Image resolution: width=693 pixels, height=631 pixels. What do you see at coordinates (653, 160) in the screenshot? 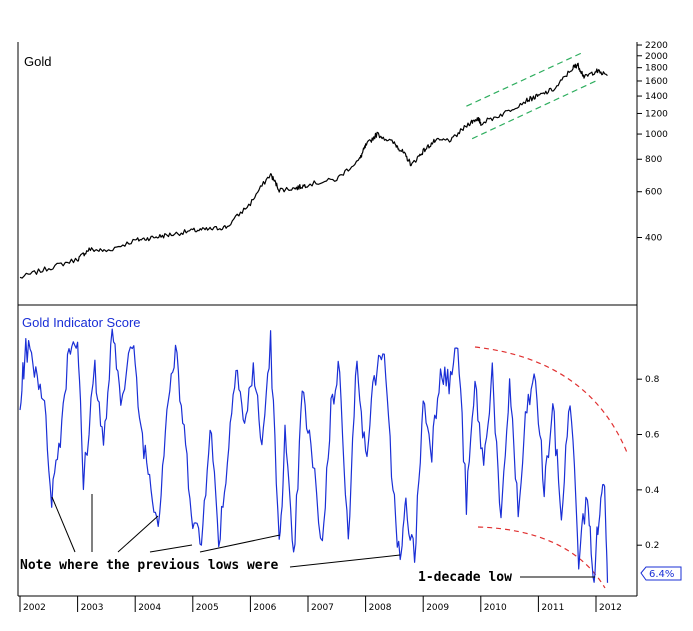
I see `gold-ytick-label: 800` at bounding box center [653, 160].